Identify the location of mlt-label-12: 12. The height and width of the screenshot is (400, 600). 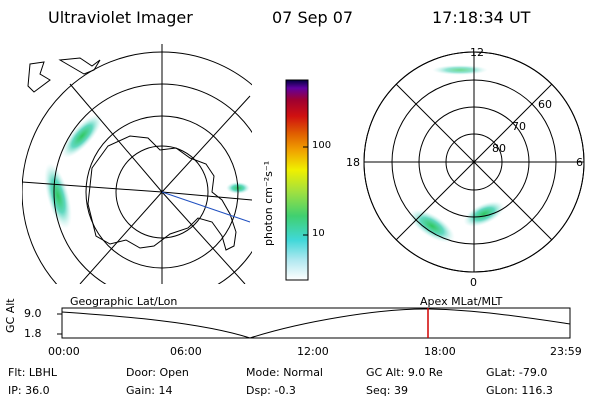
(477, 52).